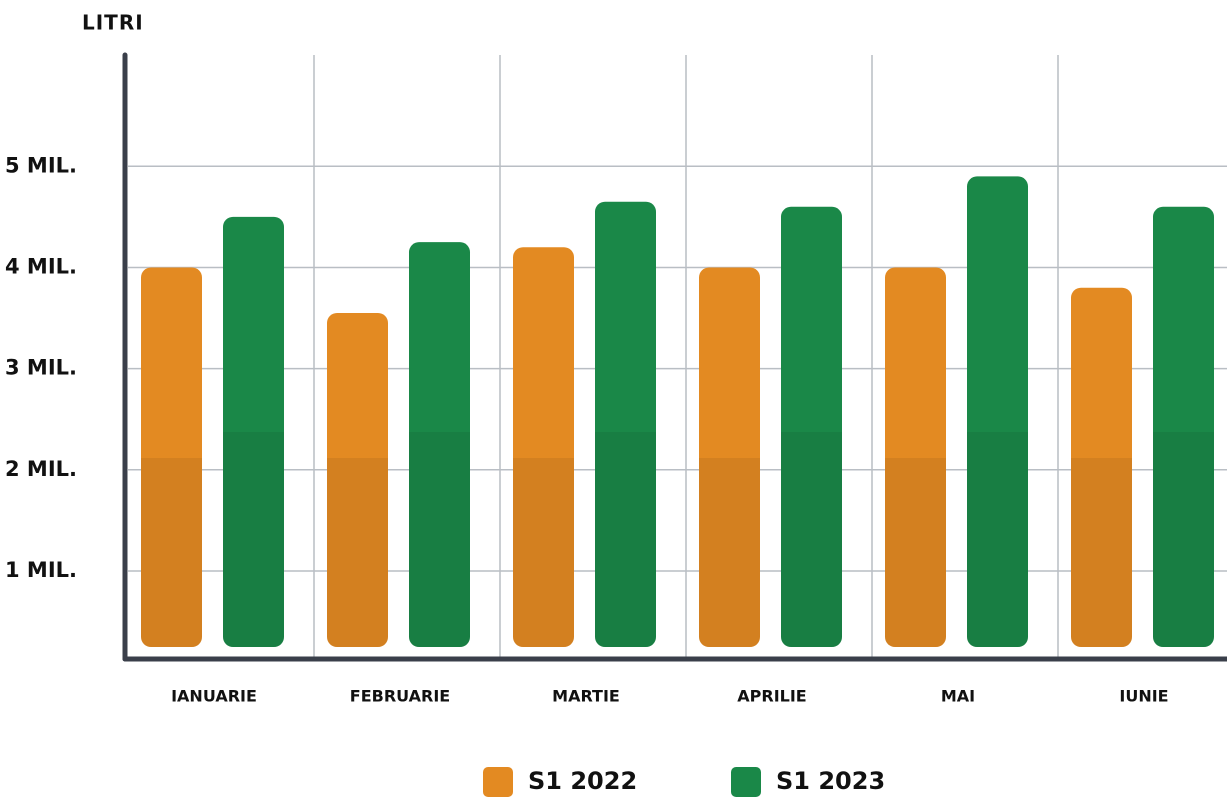 This screenshot has height=797, width=1227. What do you see at coordinates (582, 781) in the screenshot?
I see `legend-label: S1 2022` at bounding box center [582, 781].